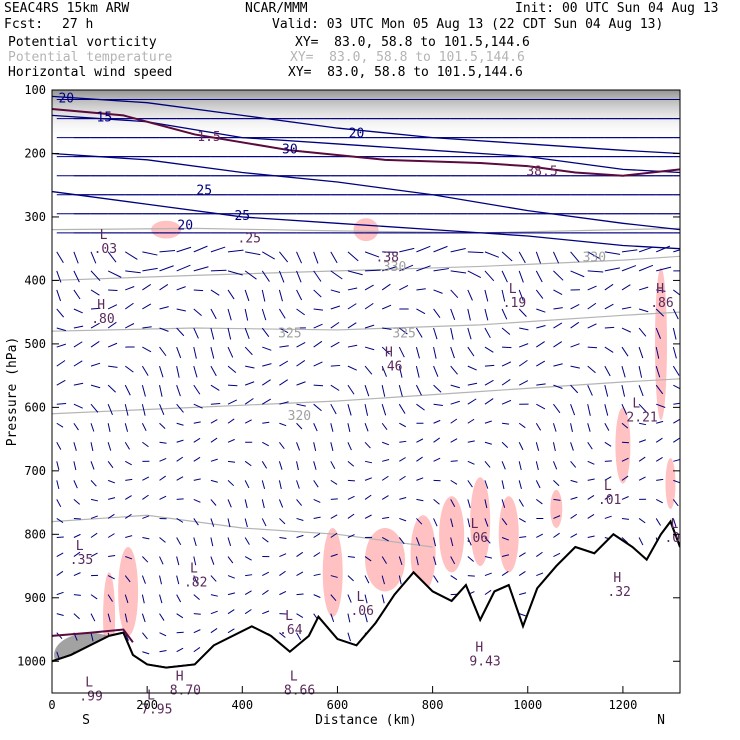 The width and height of the screenshot is (740, 740). What do you see at coordinates (289, 616) in the screenshot?
I see `extremum-type-15: L` at bounding box center [289, 616].